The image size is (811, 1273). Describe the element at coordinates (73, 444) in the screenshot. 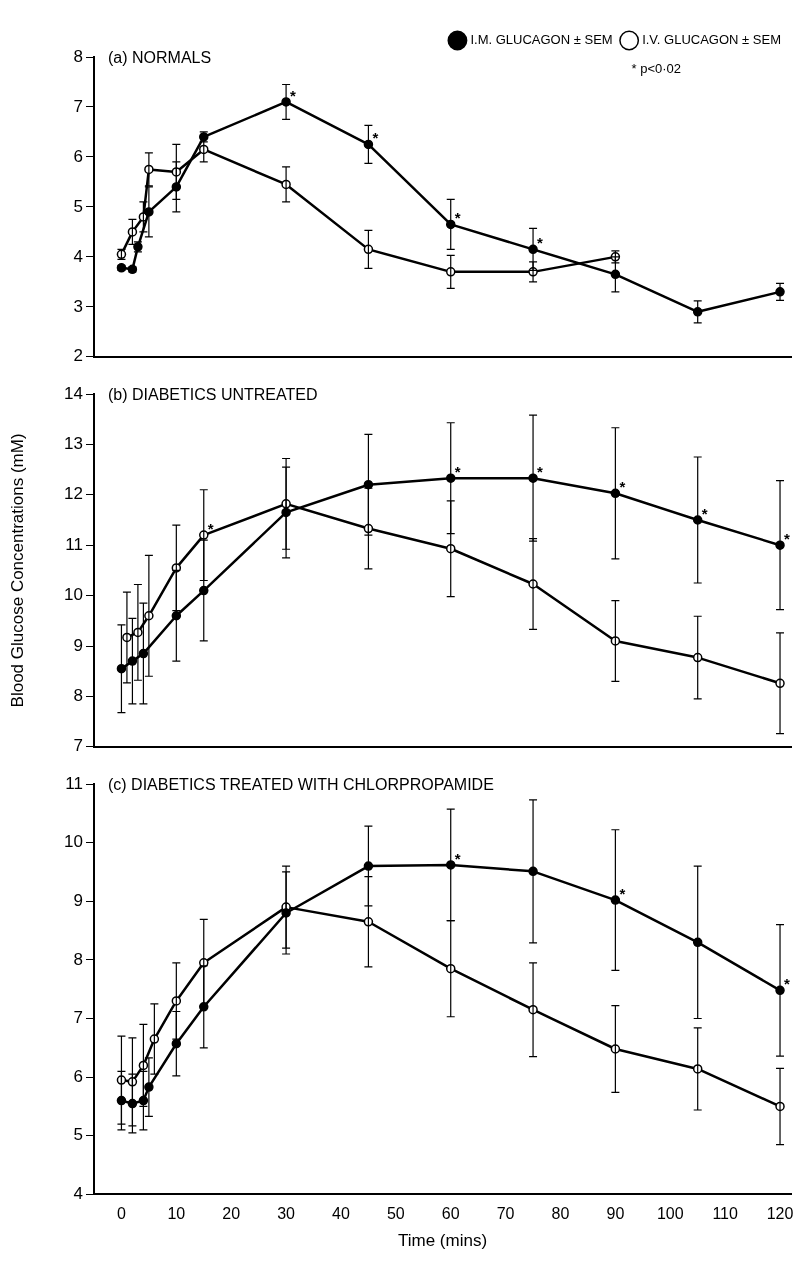

I see `y-tick-label: 13` at that location.